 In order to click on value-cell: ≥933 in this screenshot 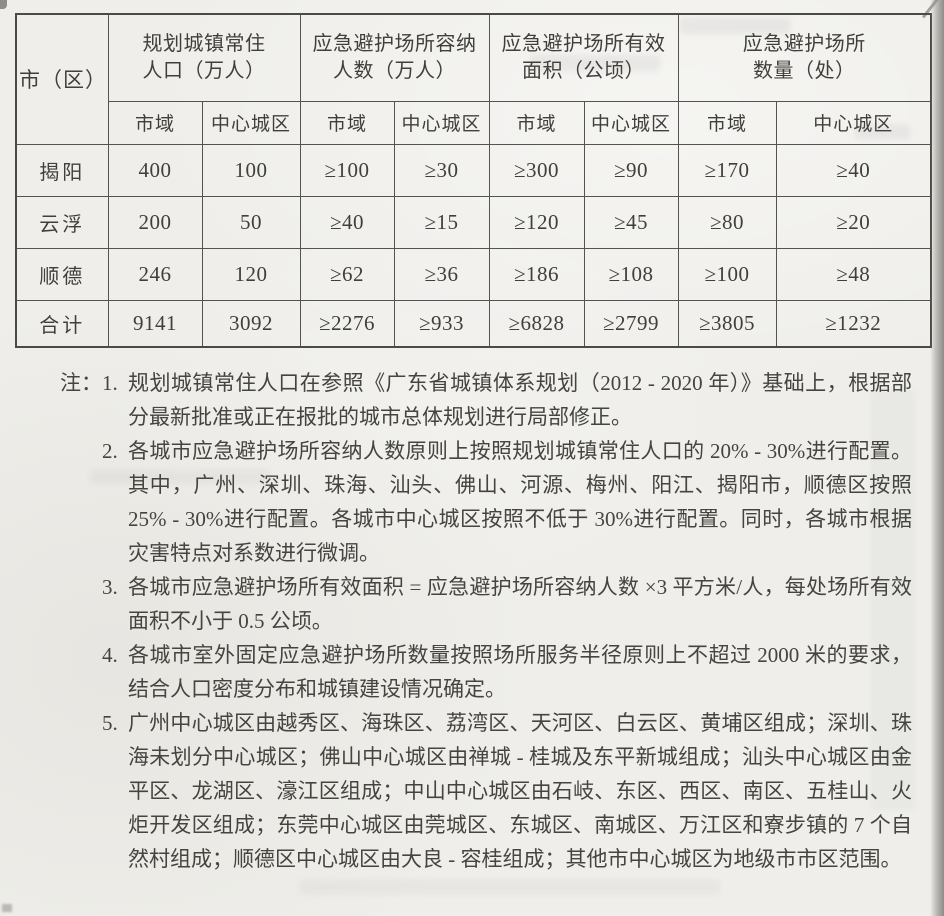, I will do `click(441, 323)`.